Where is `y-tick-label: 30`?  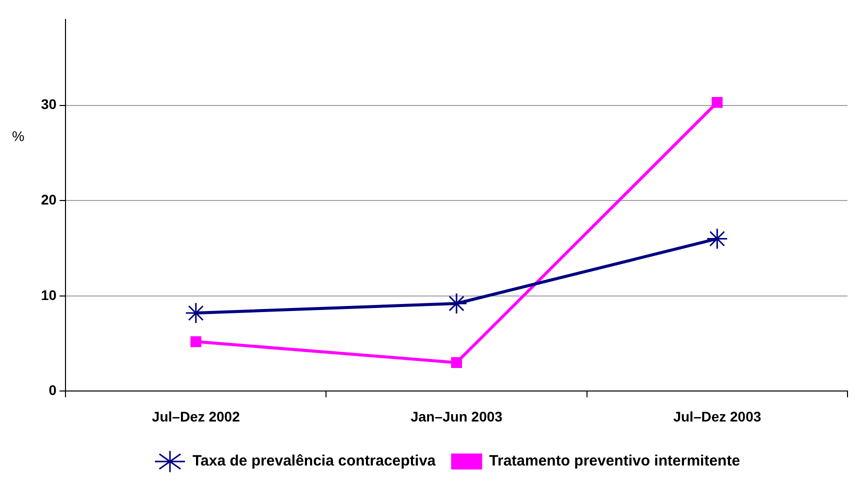
y-tick-label: 30 is located at coordinates (48, 104).